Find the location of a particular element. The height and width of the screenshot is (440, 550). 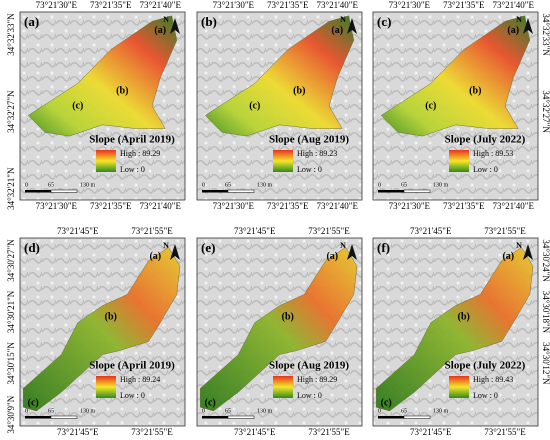

panel-label: (c) is located at coordinates (384, 21).